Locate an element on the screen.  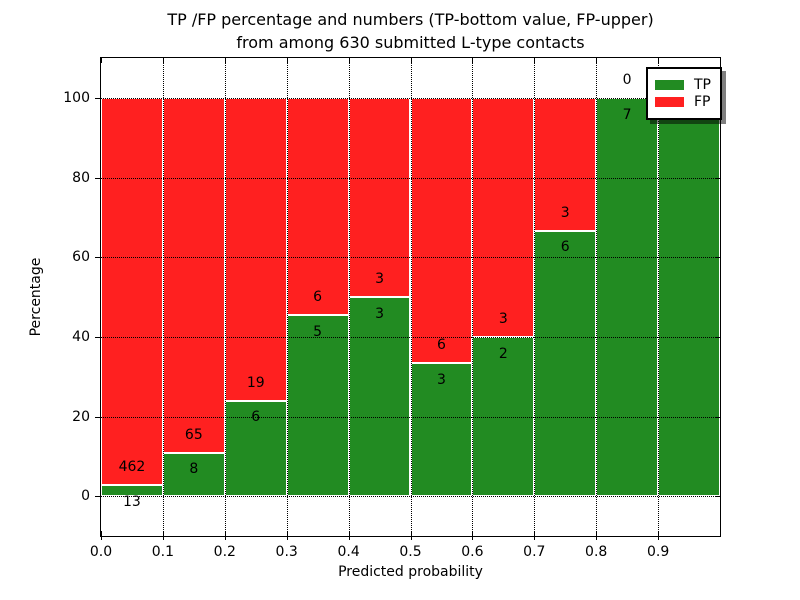
chart-title-line2: from among 630 submitted L-type contacts is located at coordinates (410, 42).